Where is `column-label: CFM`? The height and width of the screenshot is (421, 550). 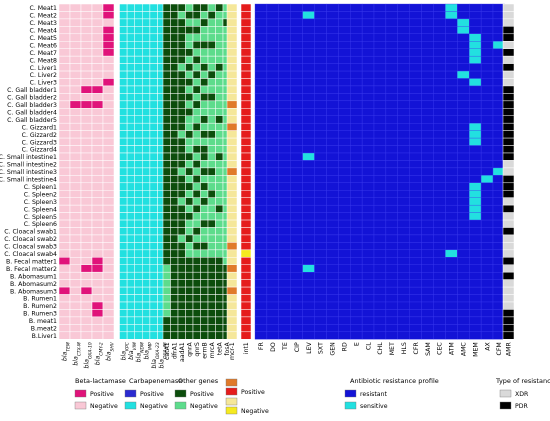
column-label: CFM is located at coordinates (499, 348).